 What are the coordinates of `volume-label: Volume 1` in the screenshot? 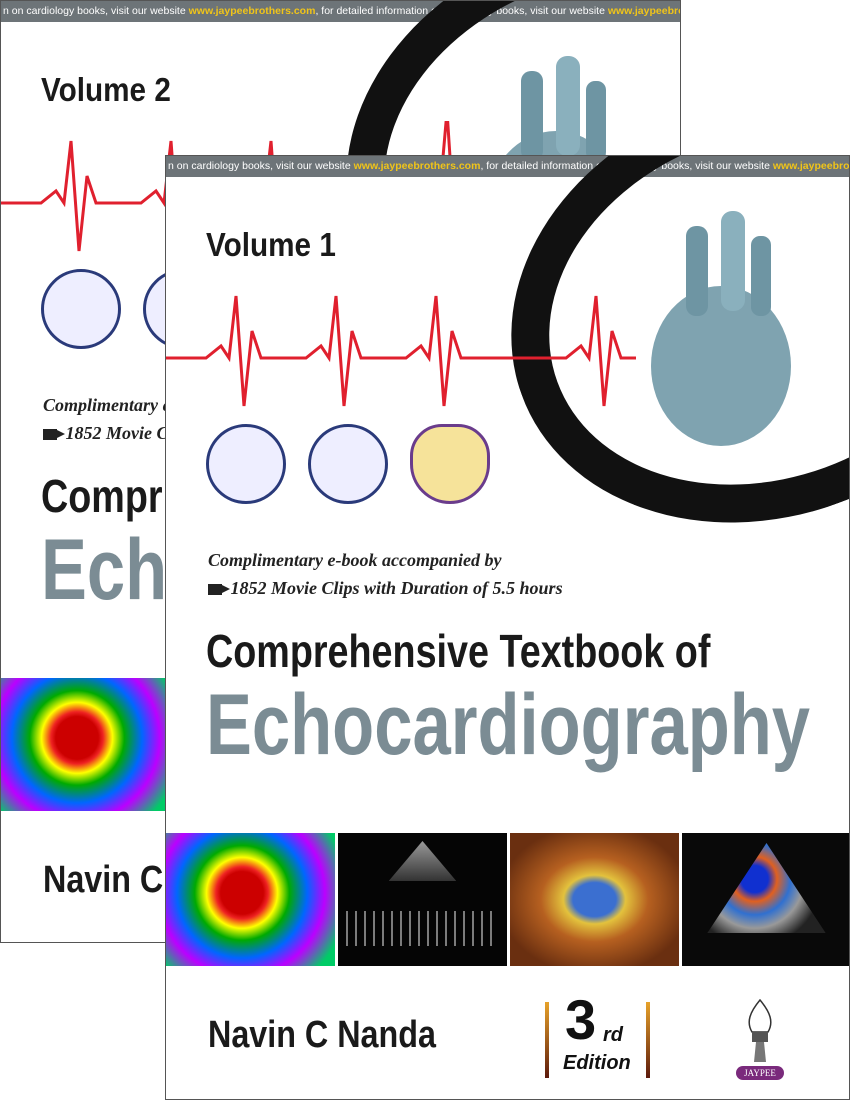 It's located at (271, 244).